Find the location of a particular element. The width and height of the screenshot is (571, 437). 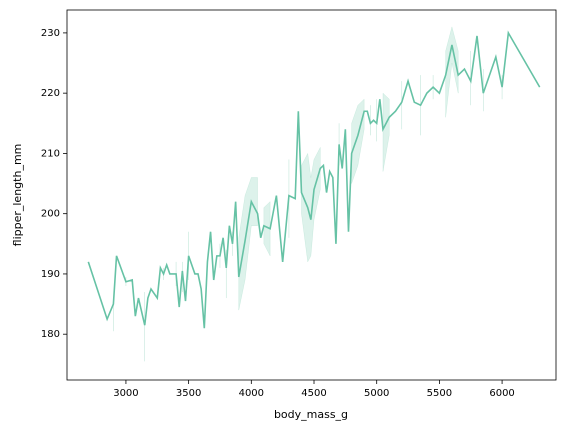

x-tick-label: 5000 is located at coordinates (376, 393).